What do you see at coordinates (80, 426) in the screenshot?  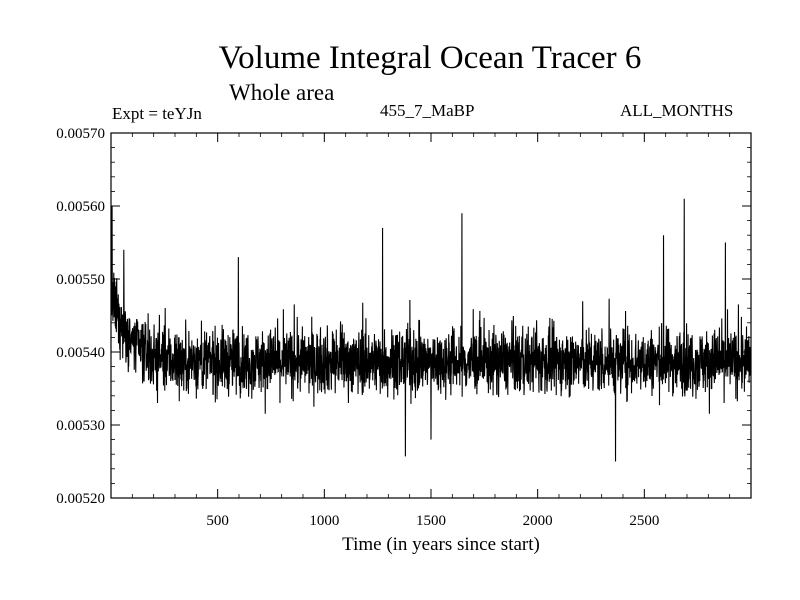 I see `y-tick-label: 0.00530` at bounding box center [80, 426].